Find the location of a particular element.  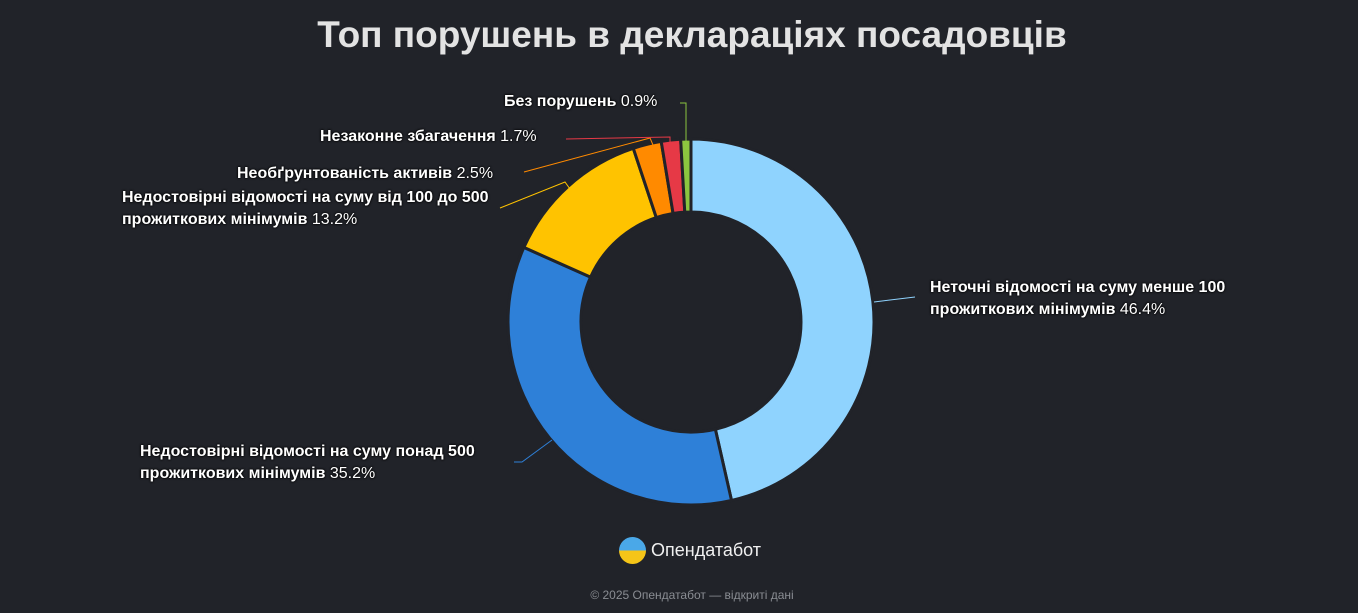

slice-label-3: Необґрунтованість активів 2.5% is located at coordinates (365, 173).